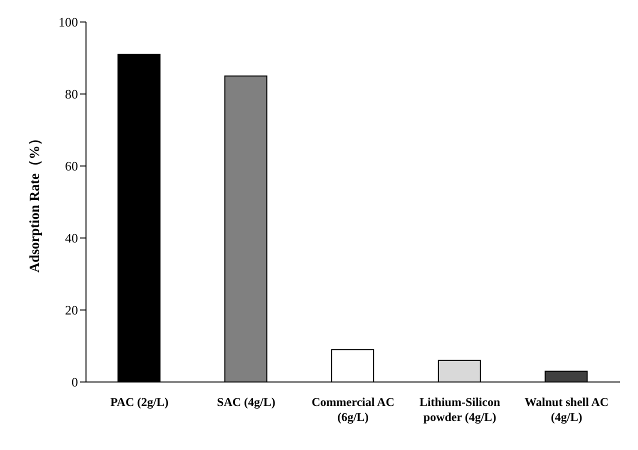 This screenshot has height=450, width=638. I want to click on y-tick-label: 80, so click(71, 94).